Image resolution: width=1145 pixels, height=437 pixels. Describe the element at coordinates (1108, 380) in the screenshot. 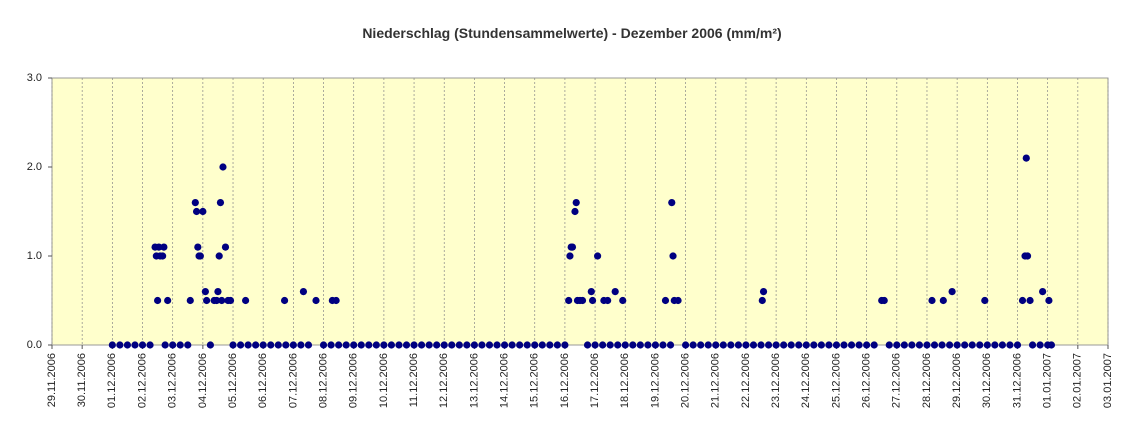

I see `x-tick-label: 03.01.2007` at that location.